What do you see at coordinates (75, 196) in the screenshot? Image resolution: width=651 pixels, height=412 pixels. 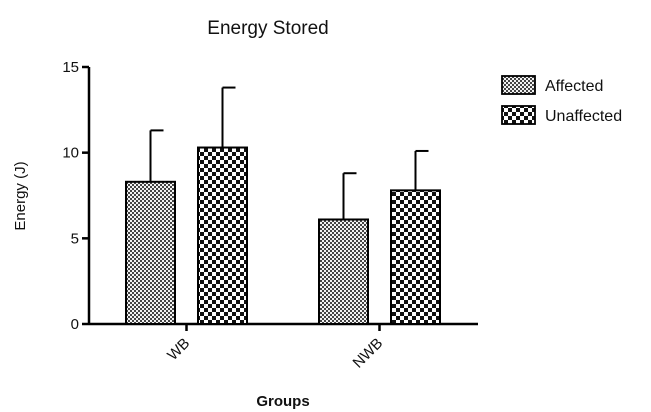 I see `y-ticks: 0 5 10 15` at bounding box center [75, 196].